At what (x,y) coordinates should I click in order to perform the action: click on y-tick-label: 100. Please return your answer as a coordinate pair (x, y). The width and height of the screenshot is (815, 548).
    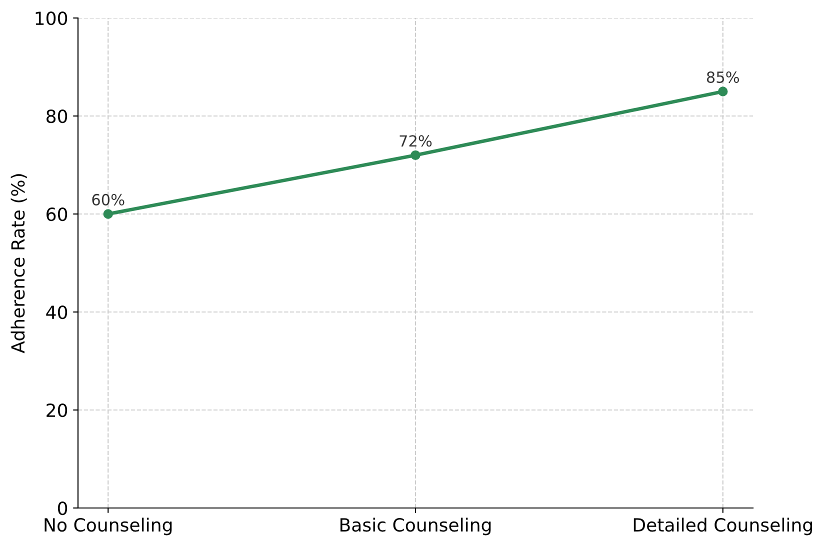
    Looking at the image, I should click on (52, 18).